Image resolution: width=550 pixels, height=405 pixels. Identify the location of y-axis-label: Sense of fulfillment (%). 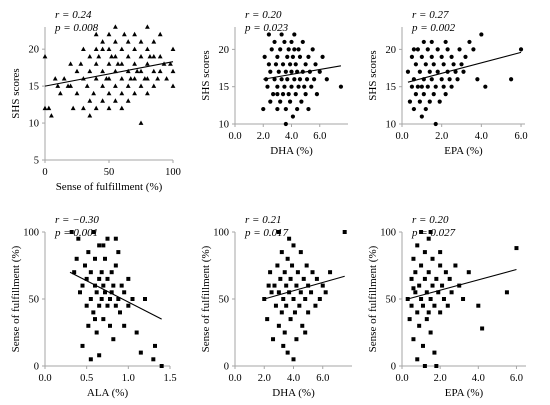
(373, 298).